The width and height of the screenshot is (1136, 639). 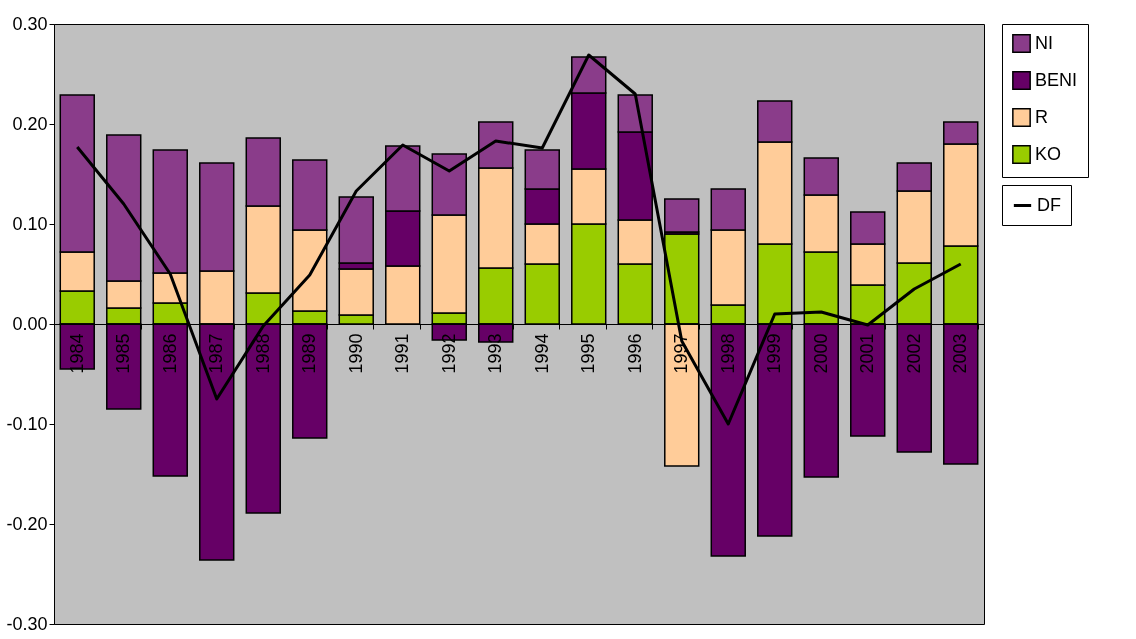 What do you see at coordinates (1049, 204) in the screenshot?
I see `legend-label: DF` at bounding box center [1049, 204].